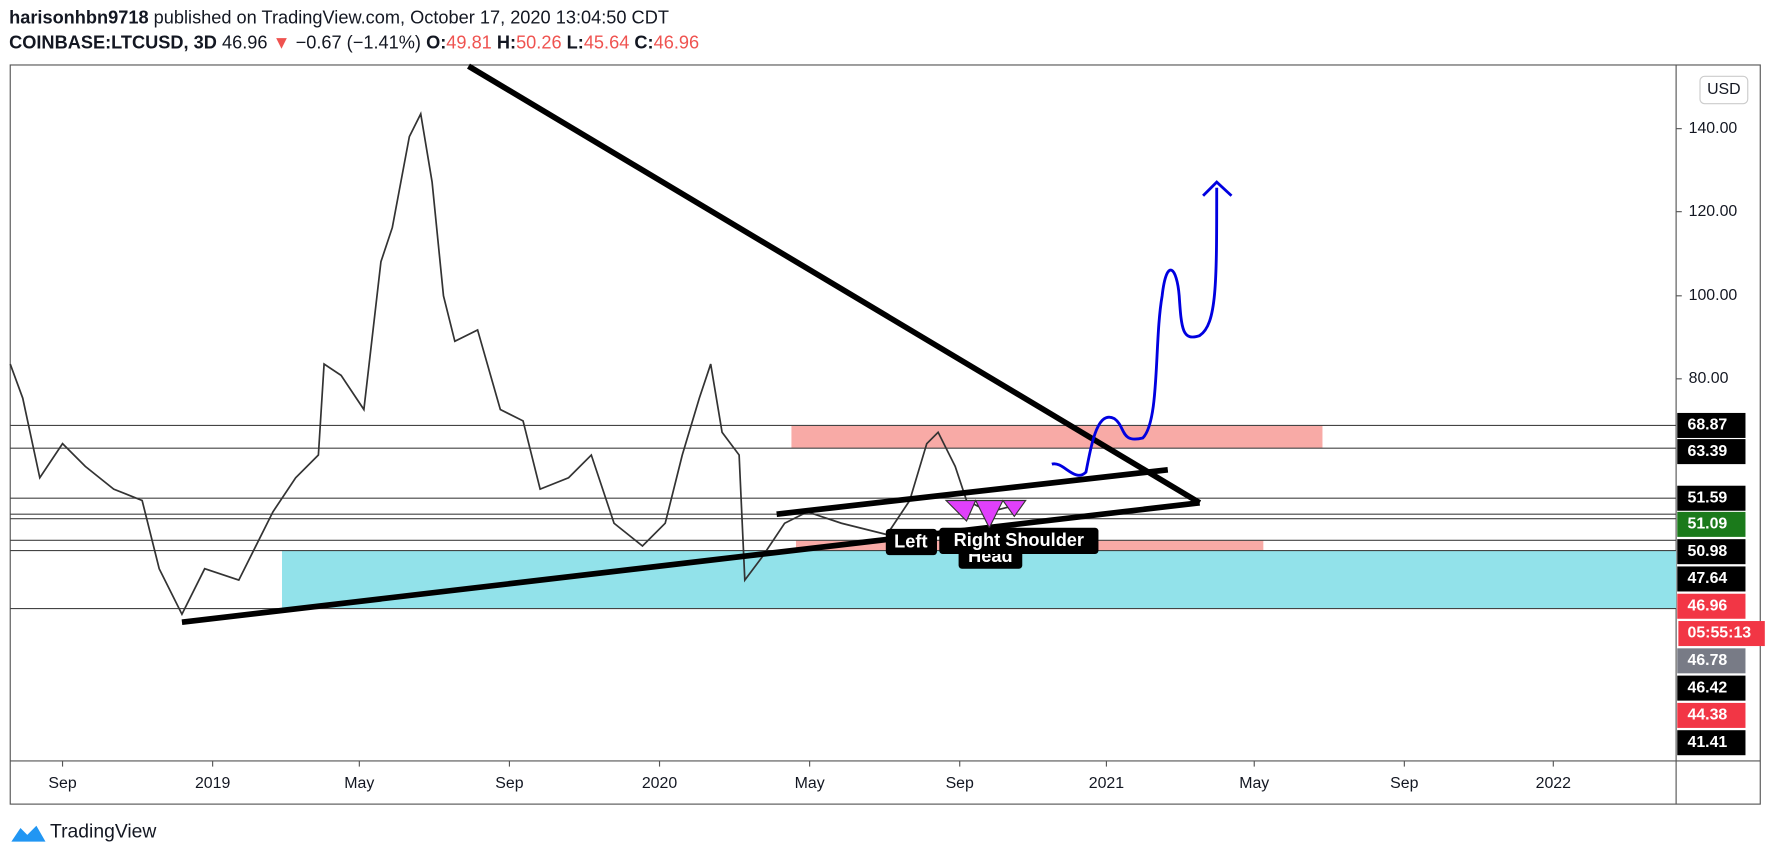  I want to click on price-tag-label: 46.42, so click(1707, 687).